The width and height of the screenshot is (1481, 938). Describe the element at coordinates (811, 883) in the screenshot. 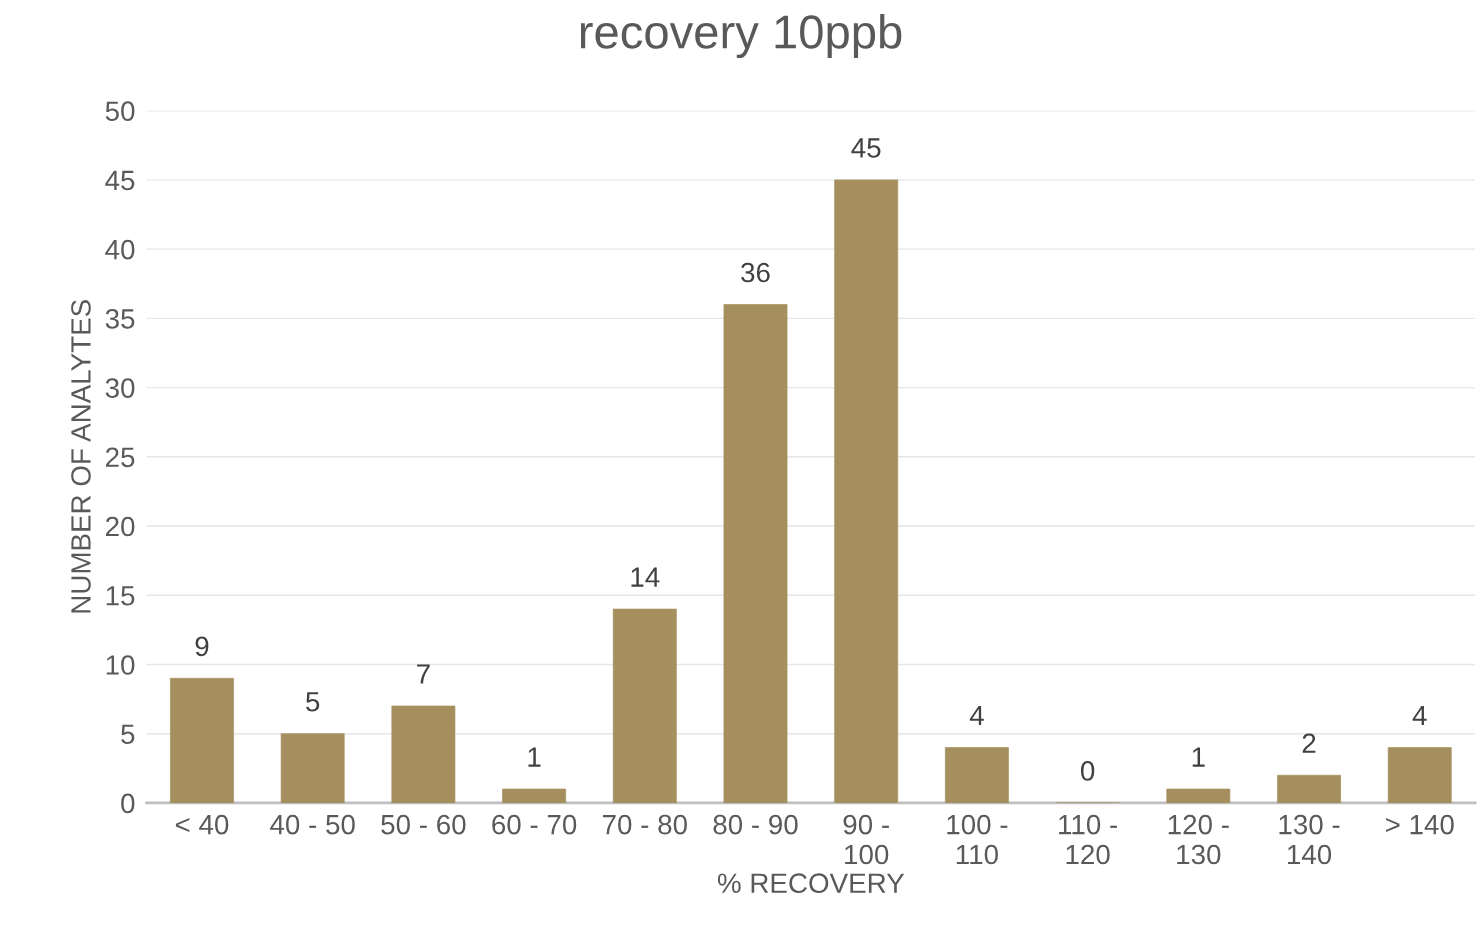

I see `x-axis-title: % RECOVERY` at that location.